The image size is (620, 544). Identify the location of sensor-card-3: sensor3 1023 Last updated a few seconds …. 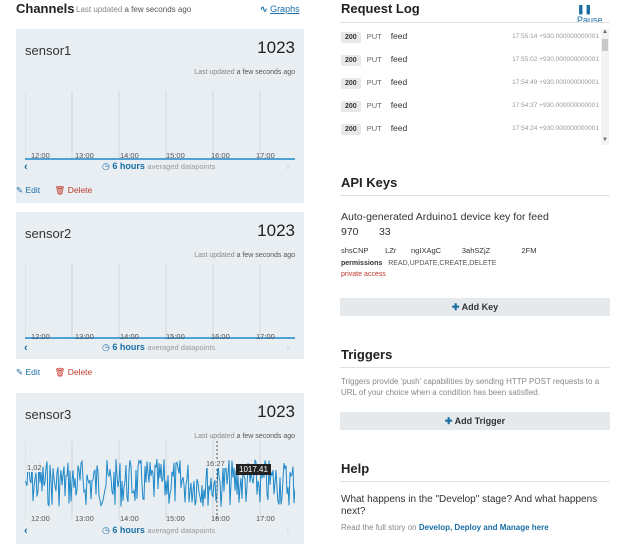
(160, 468).